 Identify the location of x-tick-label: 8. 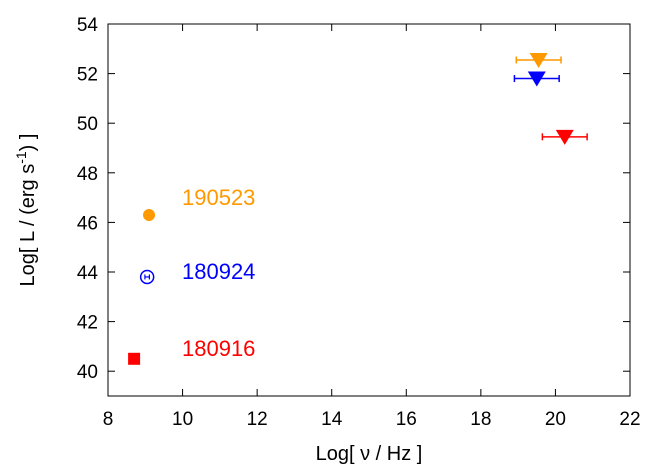
(108, 419).